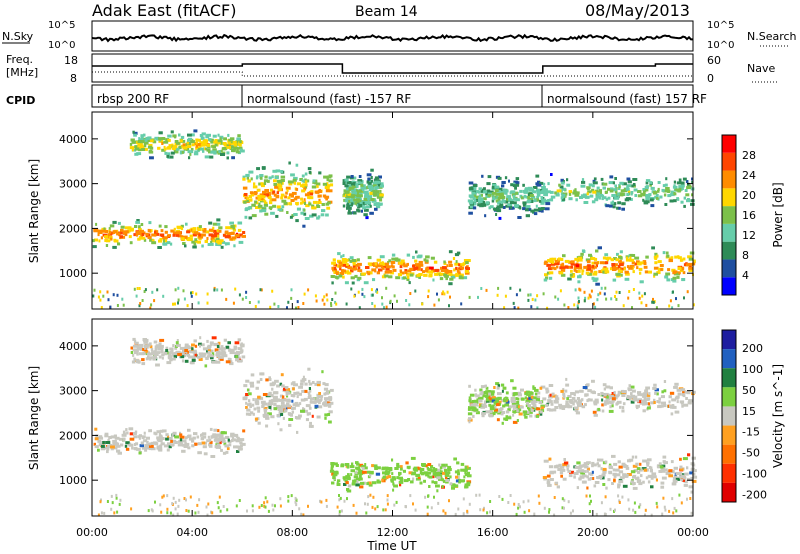 The height and width of the screenshot is (554, 800). Describe the element at coordinates (749, 155) in the screenshot. I see `colorbar-tick-label: 28` at that location.